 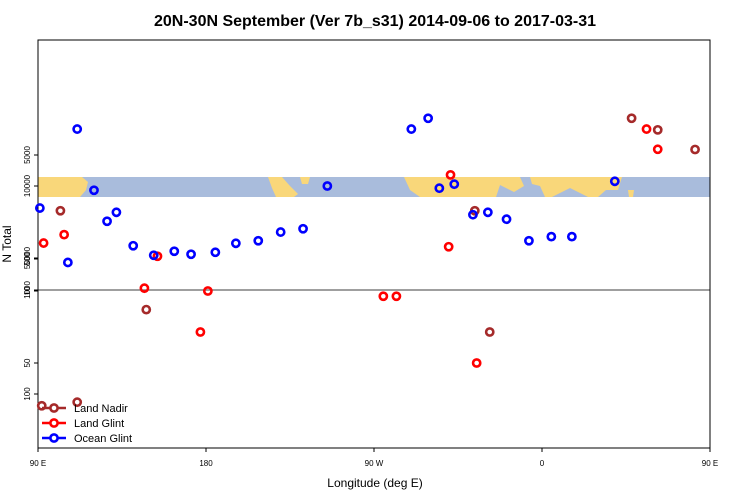 What do you see at coordinates (99, 424) in the screenshot?
I see `legend-land-glint-label: Land Glint` at bounding box center [99, 424].